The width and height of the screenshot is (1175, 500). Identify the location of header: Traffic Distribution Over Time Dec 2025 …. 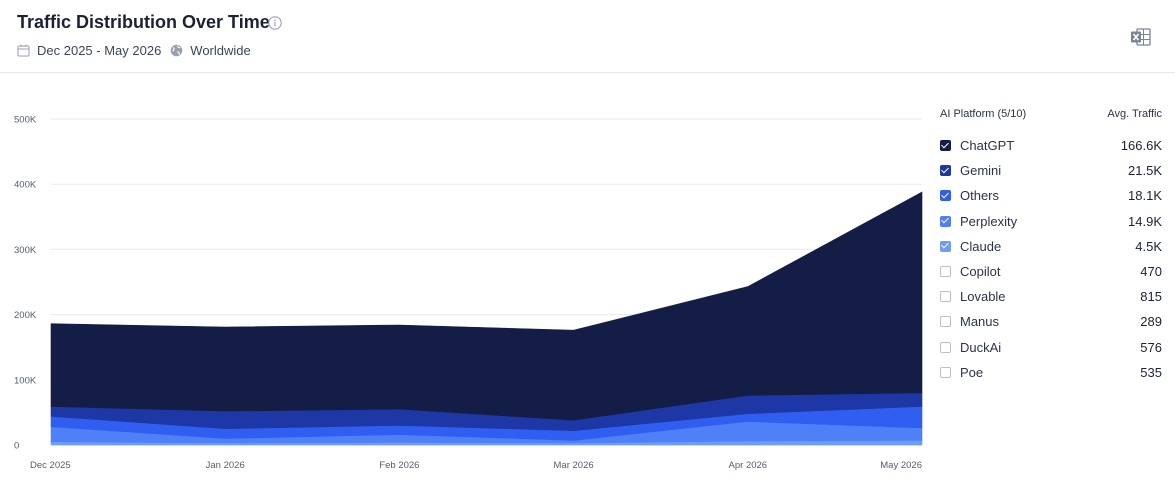
(587, 36).